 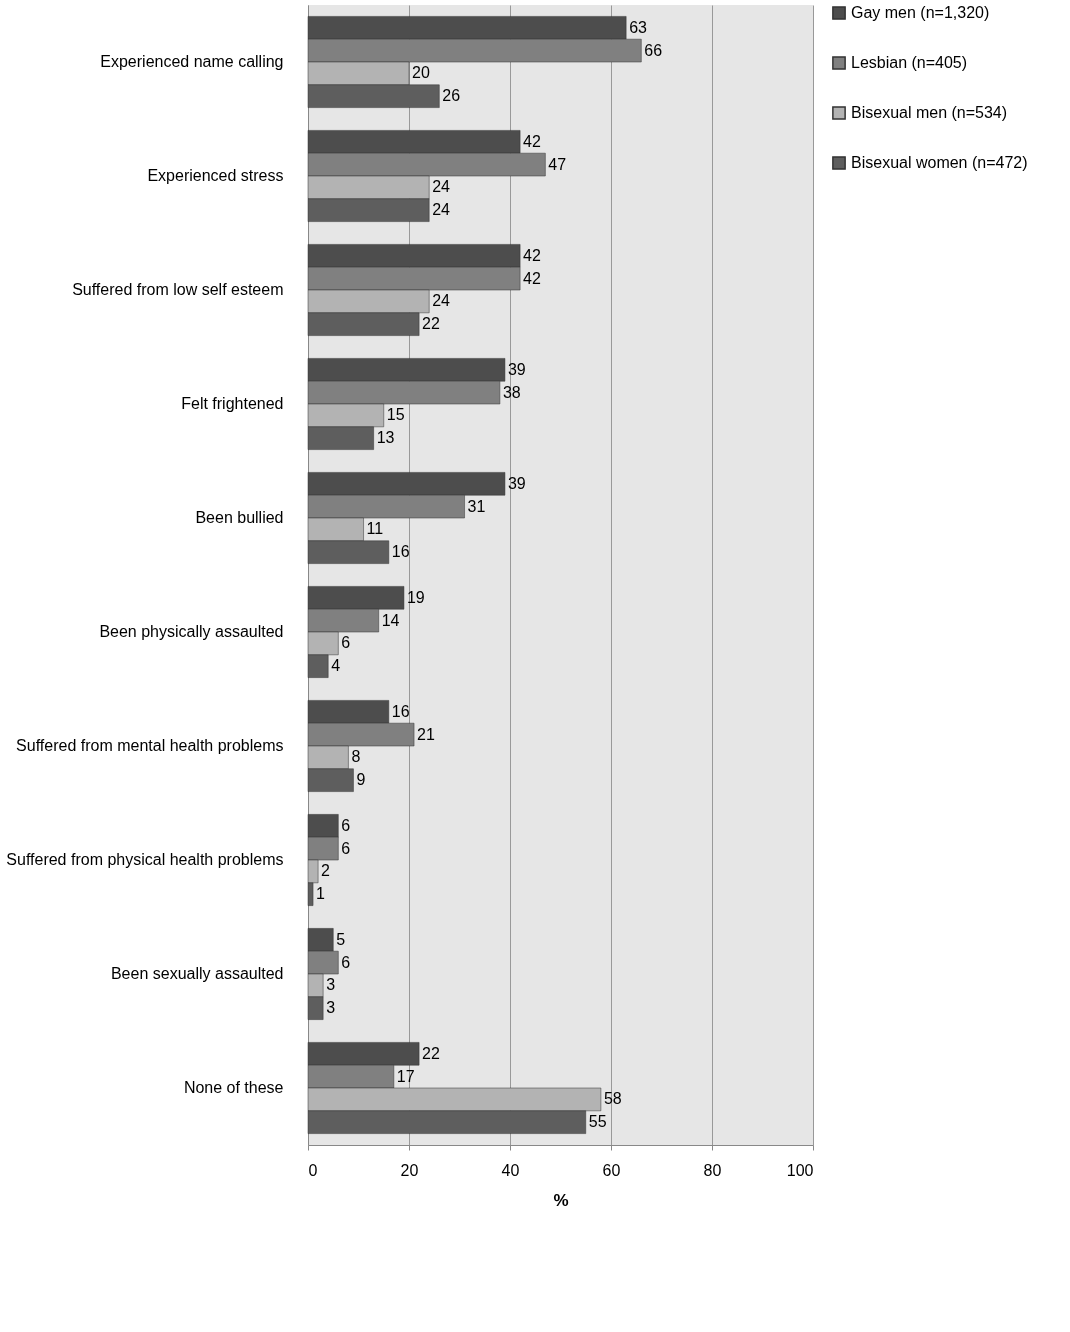 What do you see at coordinates (326, 871) in the screenshot?
I see `data-label: 2` at bounding box center [326, 871].